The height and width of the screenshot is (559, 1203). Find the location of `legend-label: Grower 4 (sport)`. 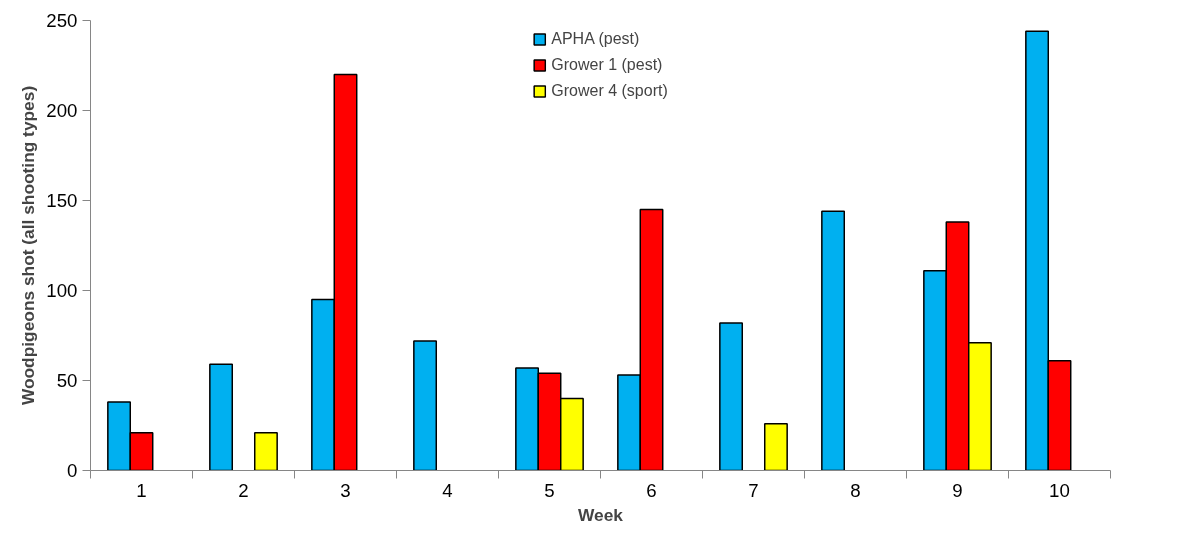

legend-label: Grower 4 (sport) is located at coordinates (609, 91).